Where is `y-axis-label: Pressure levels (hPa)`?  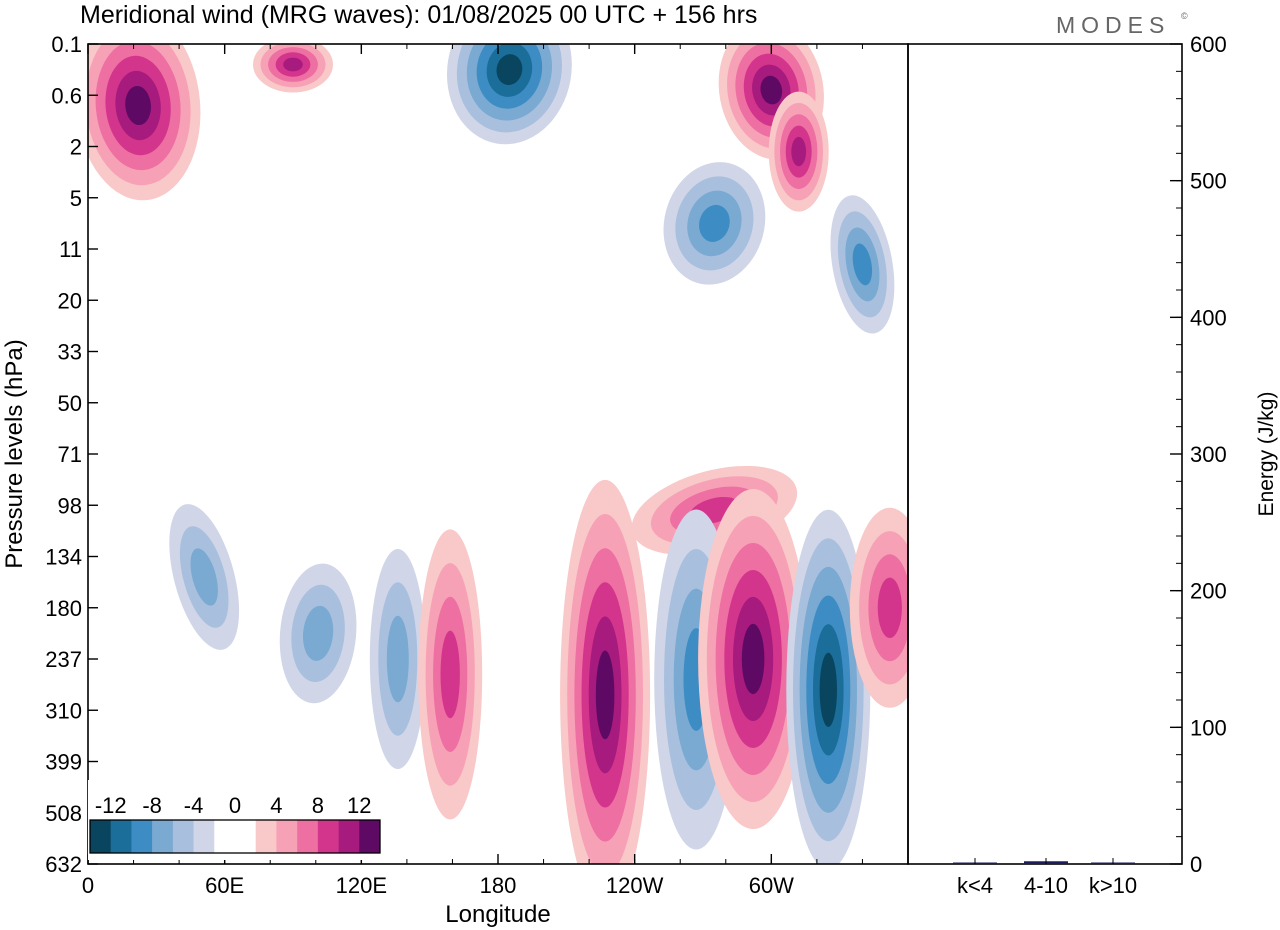 y-axis-label: Pressure levels (hPa) is located at coordinates (14, 453).